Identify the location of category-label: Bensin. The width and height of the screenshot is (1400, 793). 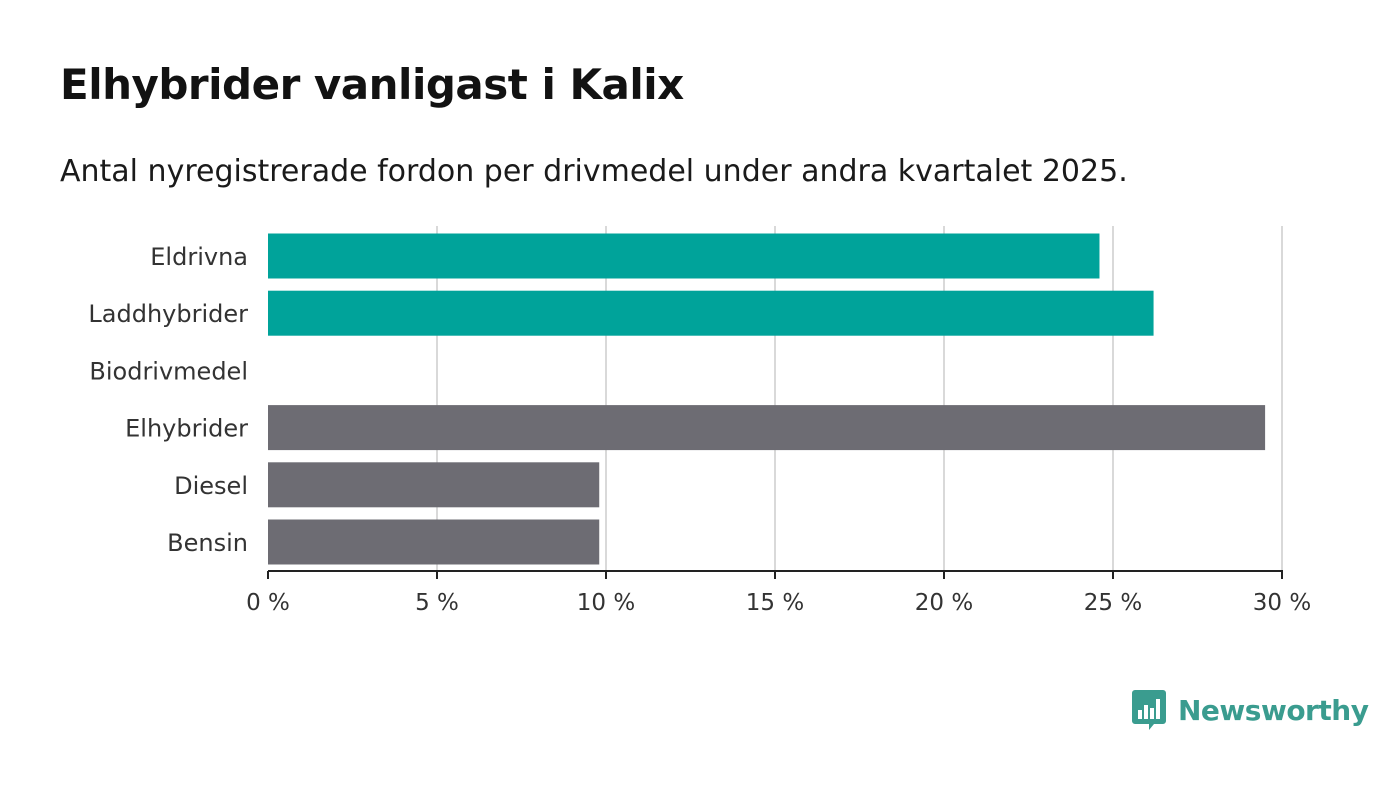
(207, 543).